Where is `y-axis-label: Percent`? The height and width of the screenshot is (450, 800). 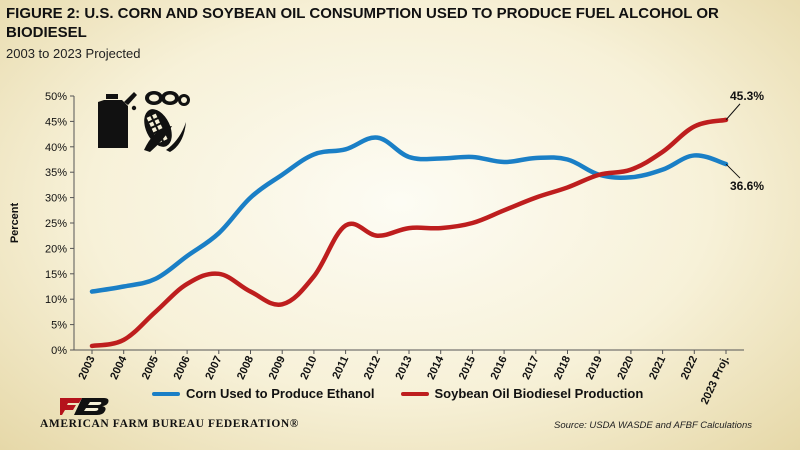 y-axis-label: Percent is located at coordinates (15, 222).